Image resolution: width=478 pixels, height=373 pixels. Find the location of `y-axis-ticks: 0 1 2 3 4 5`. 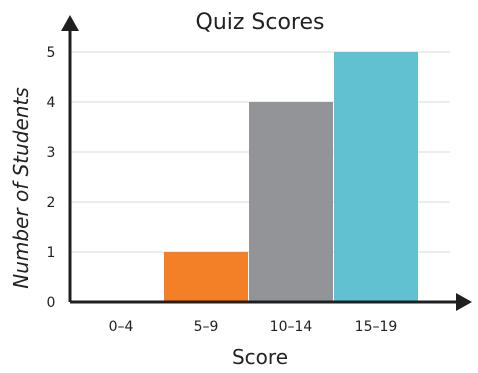

y-axis-ticks: 0 1 2 3 4 5 is located at coordinates (51, 178).